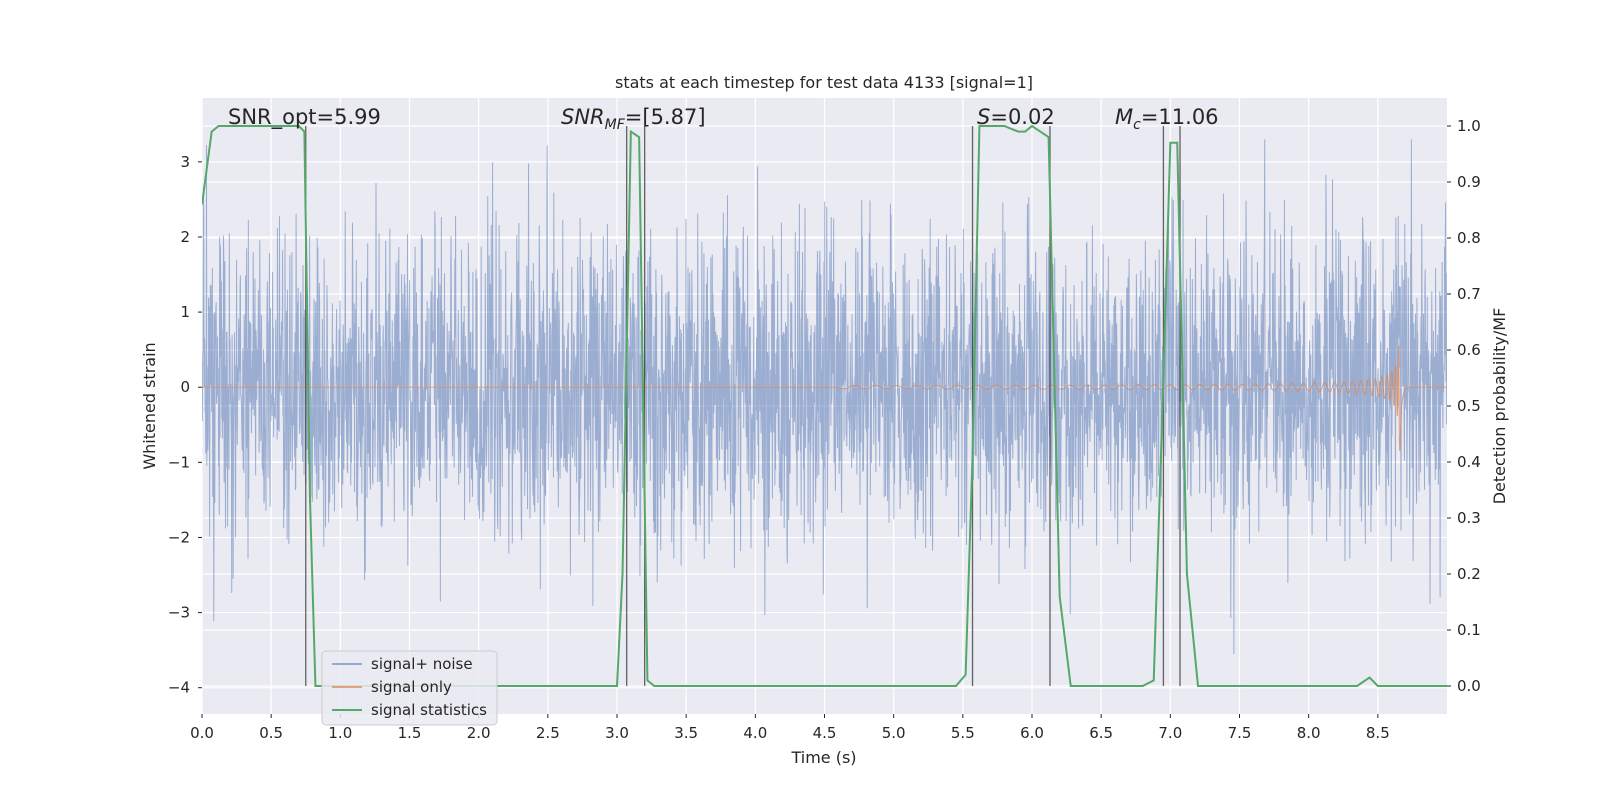  What do you see at coordinates (1378, 733) in the screenshot?
I see `x-tick-label: 8.5` at bounding box center [1378, 733].